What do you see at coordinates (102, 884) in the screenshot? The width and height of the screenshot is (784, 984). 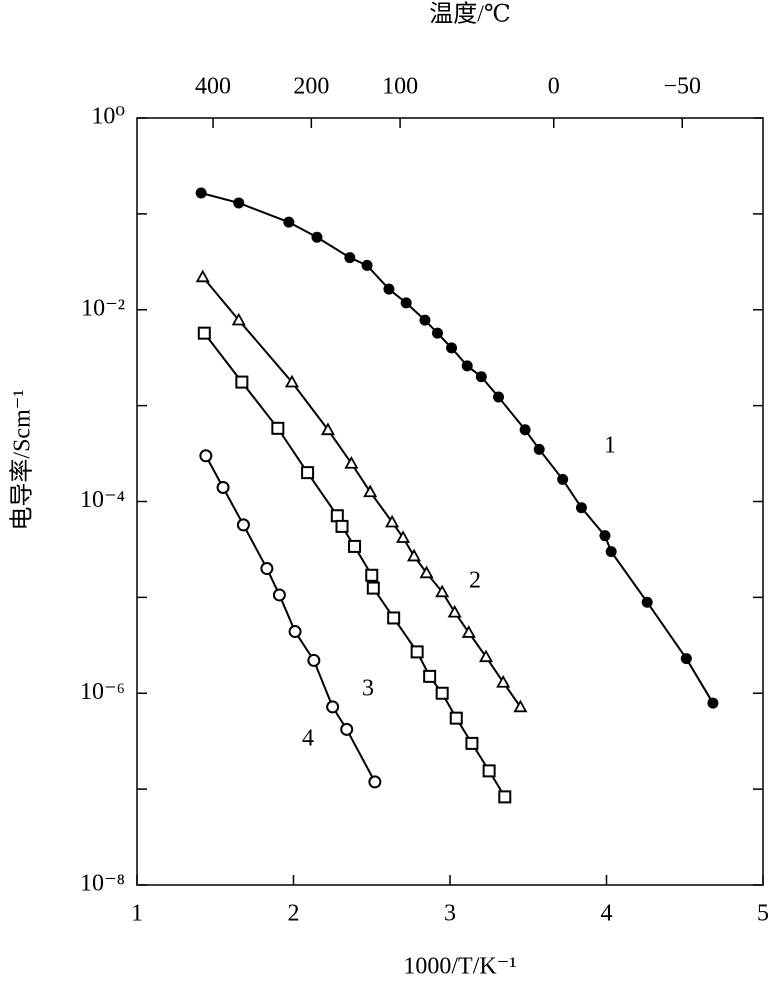 I see `y-tick-label: 10⁻⁸` at bounding box center [102, 884].